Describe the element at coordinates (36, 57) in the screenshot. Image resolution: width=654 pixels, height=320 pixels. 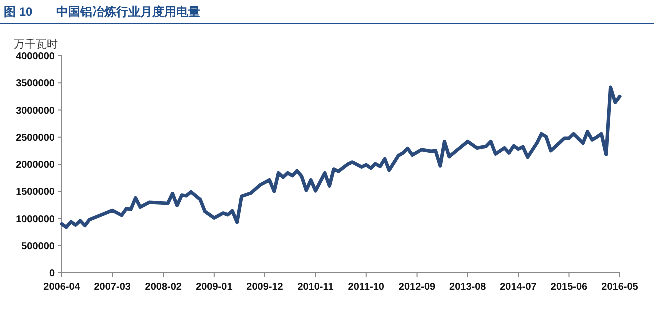
I see `y-tick-label: 4000000` at that location.